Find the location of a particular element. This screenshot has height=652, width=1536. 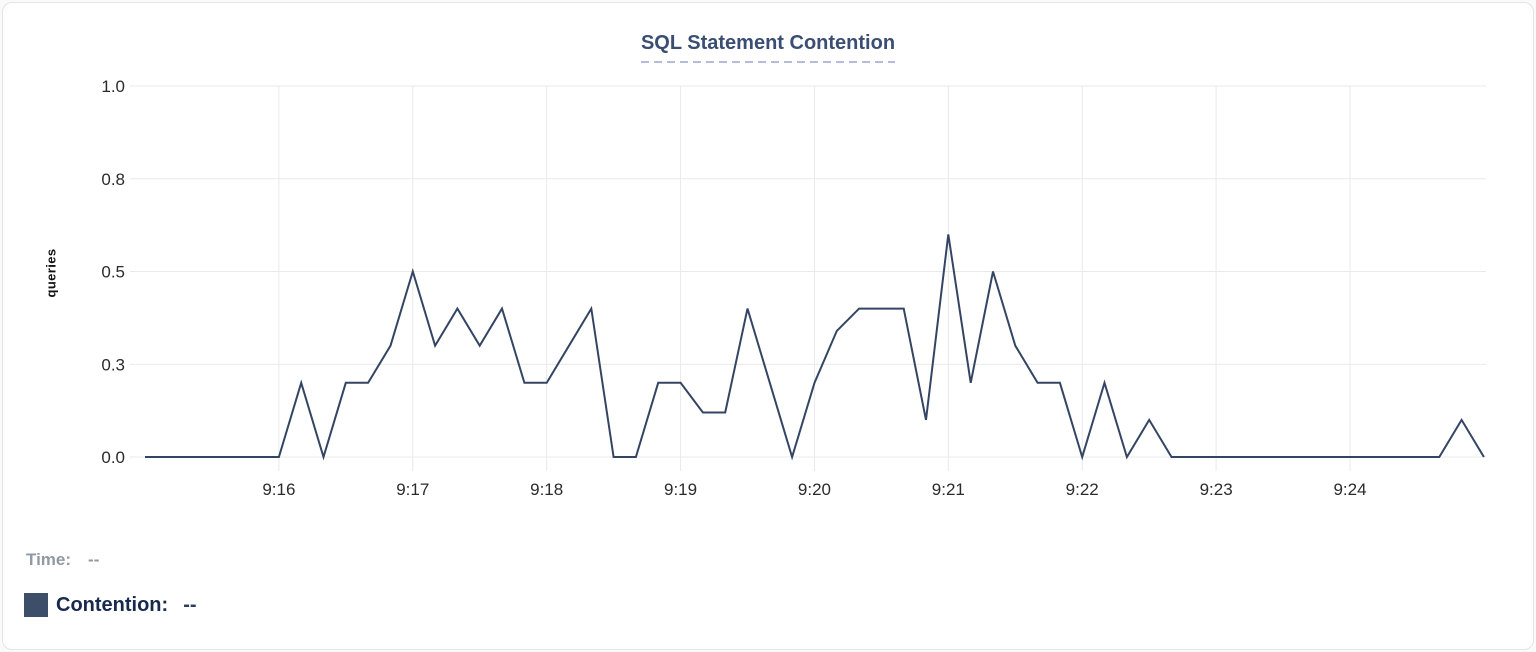

x-tick-label: 9:17 is located at coordinates (412, 489).